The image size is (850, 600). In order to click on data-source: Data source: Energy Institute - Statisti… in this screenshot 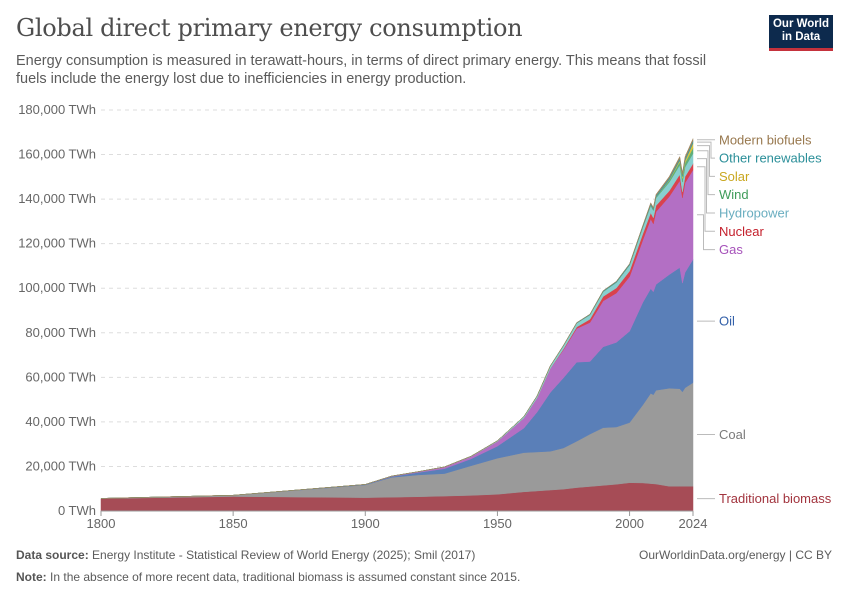, I will do `click(245, 555)`.